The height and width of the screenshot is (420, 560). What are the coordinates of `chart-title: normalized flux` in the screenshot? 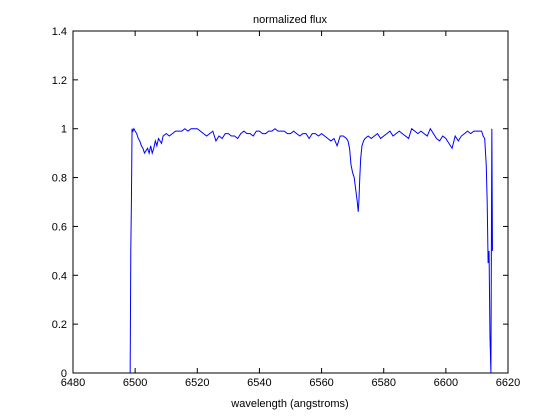 It's located at (290, 20).